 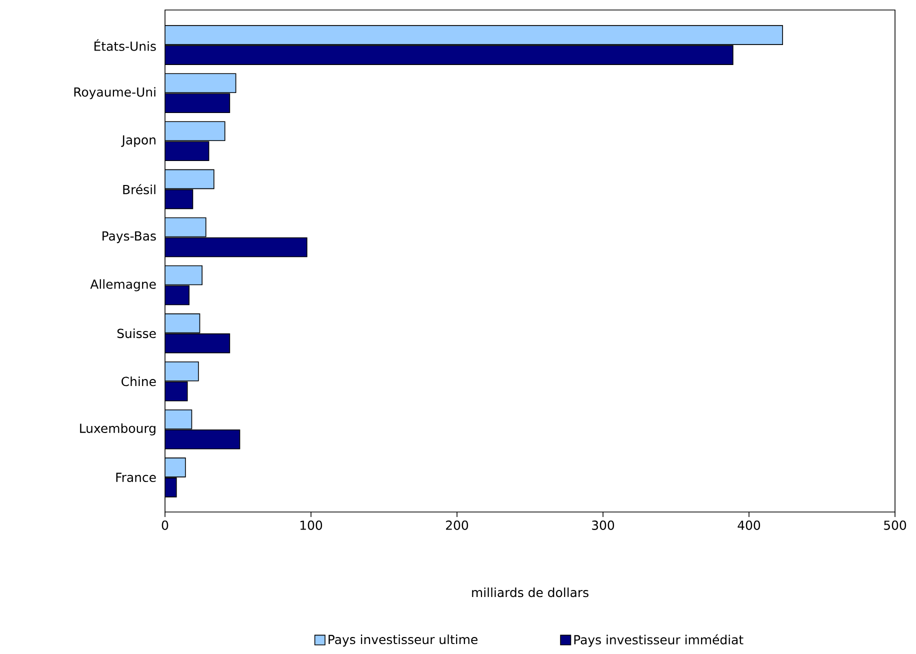 I want to click on legend-label: Pays investisseur immédiat, so click(x=659, y=640).